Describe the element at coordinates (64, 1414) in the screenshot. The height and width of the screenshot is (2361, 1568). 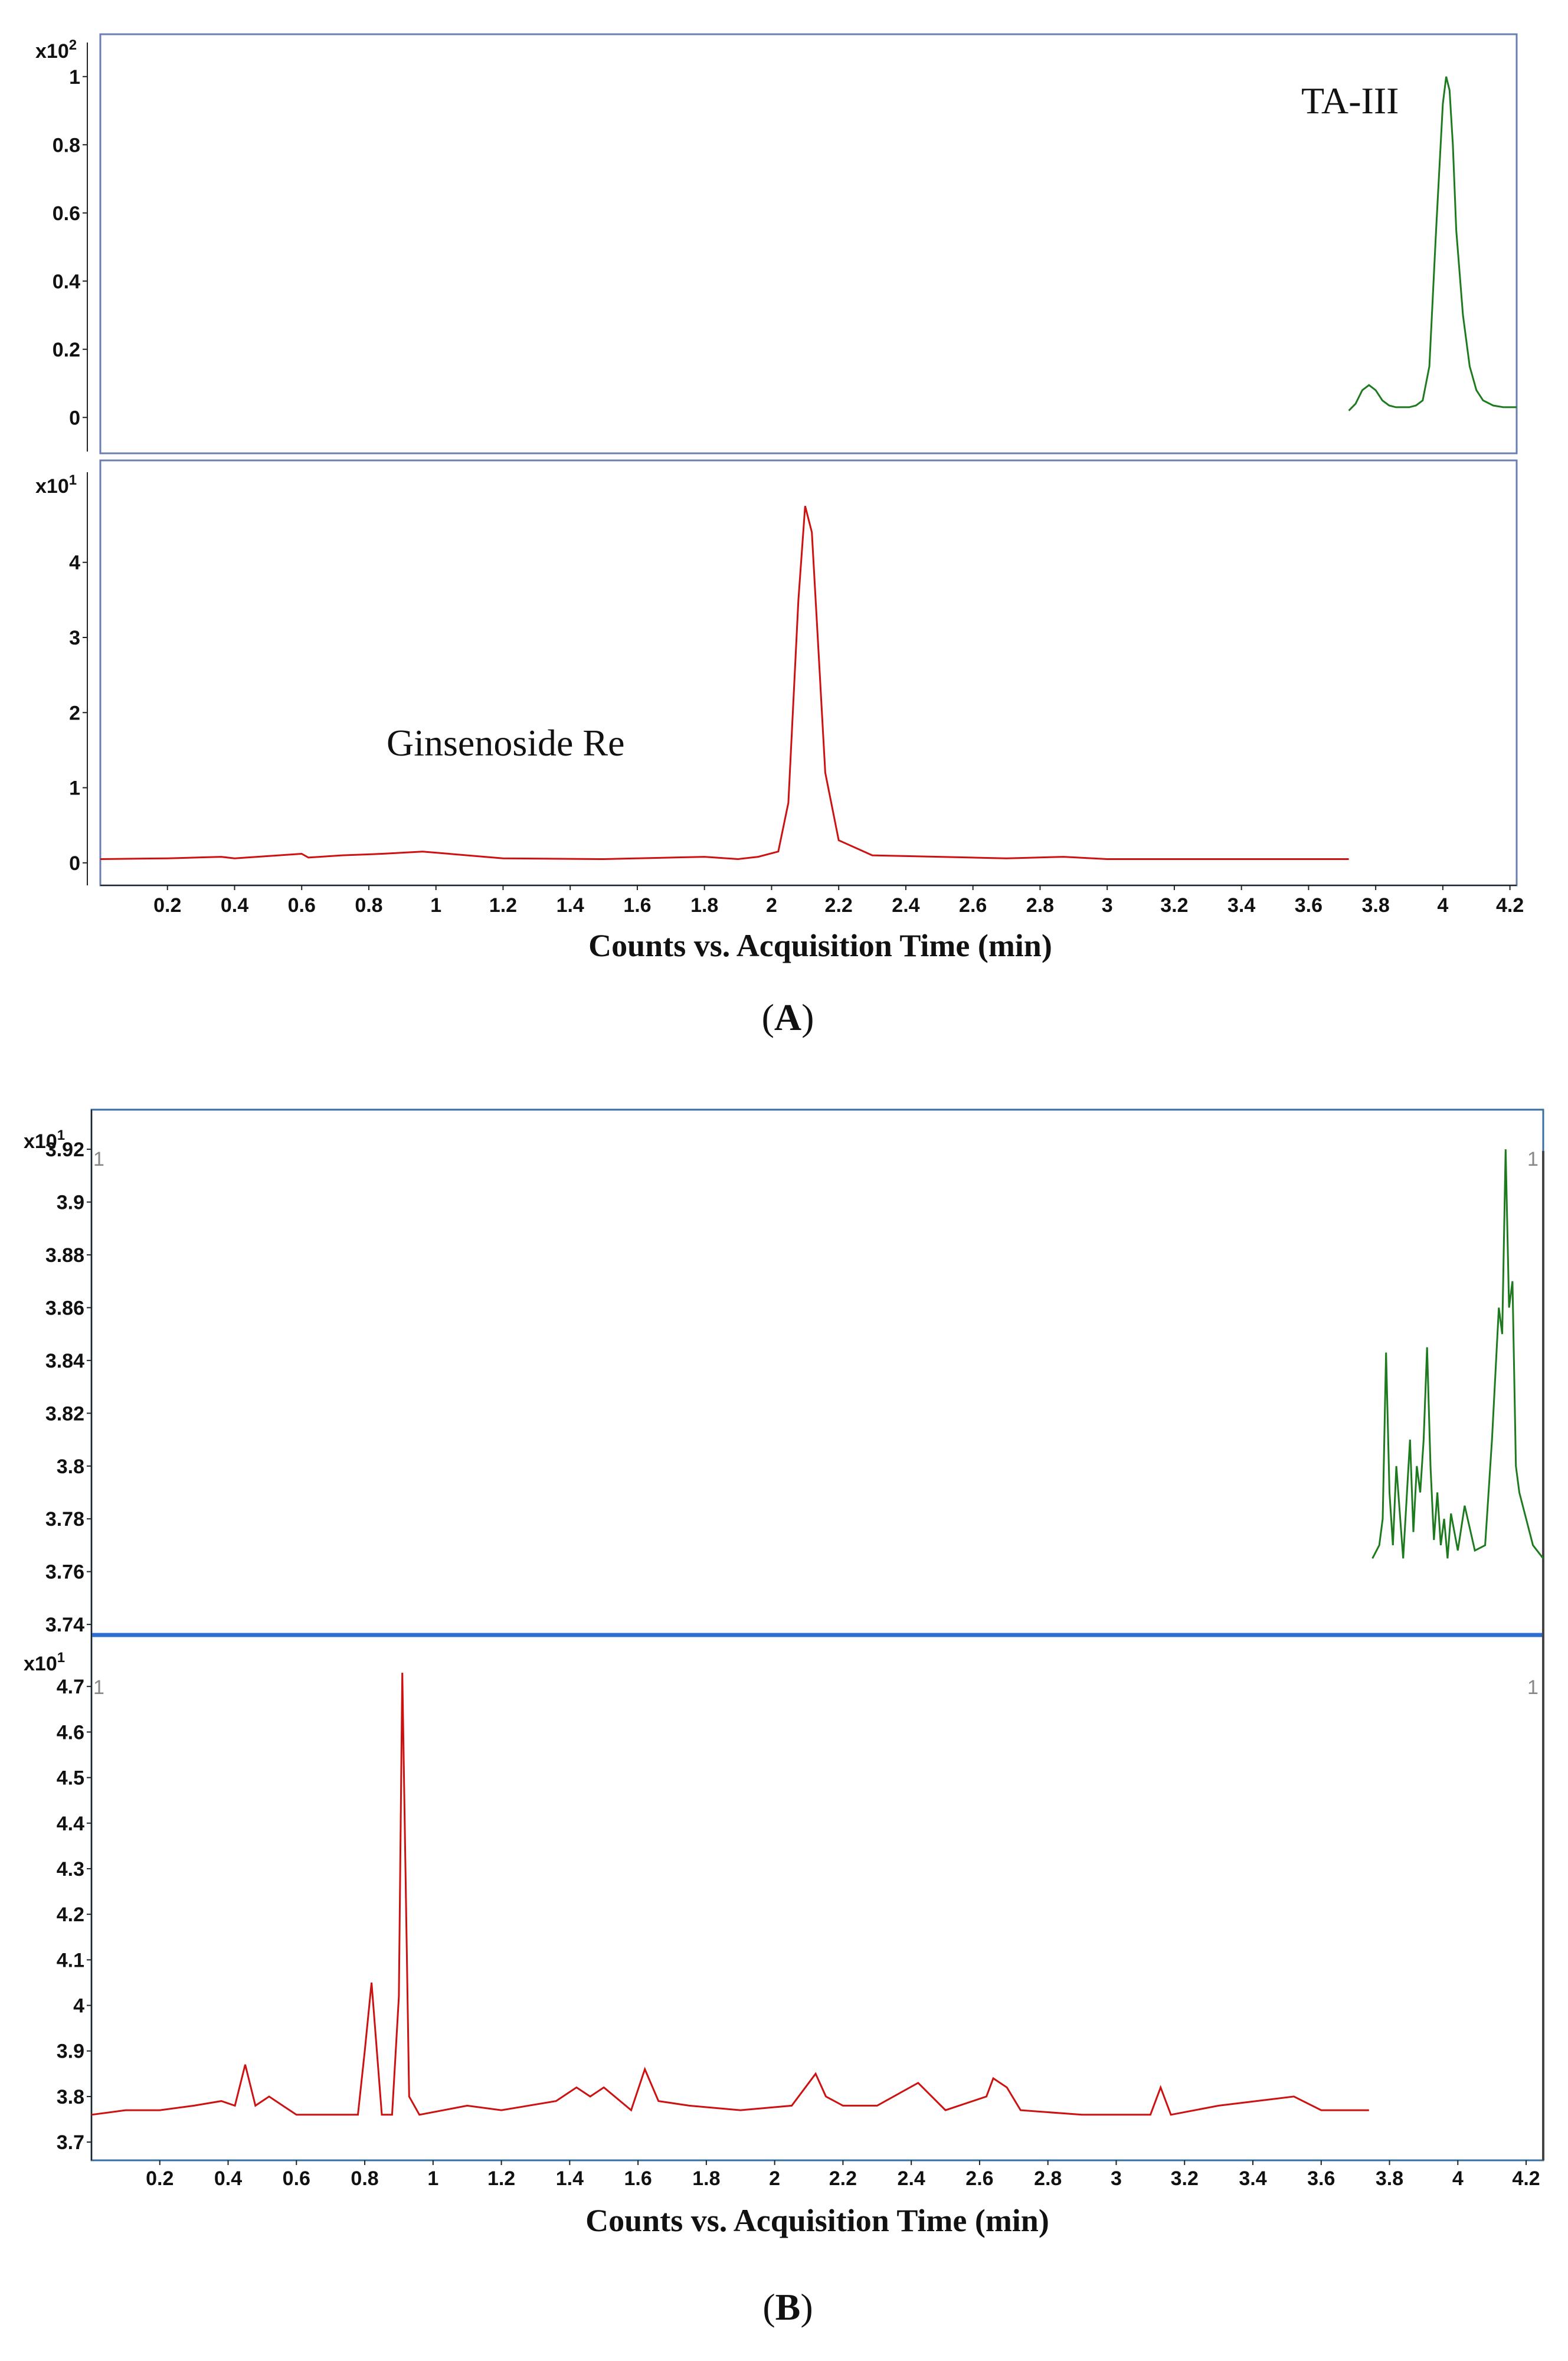
I see `panel-b-top-y-tick-label: 3.82` at that location.